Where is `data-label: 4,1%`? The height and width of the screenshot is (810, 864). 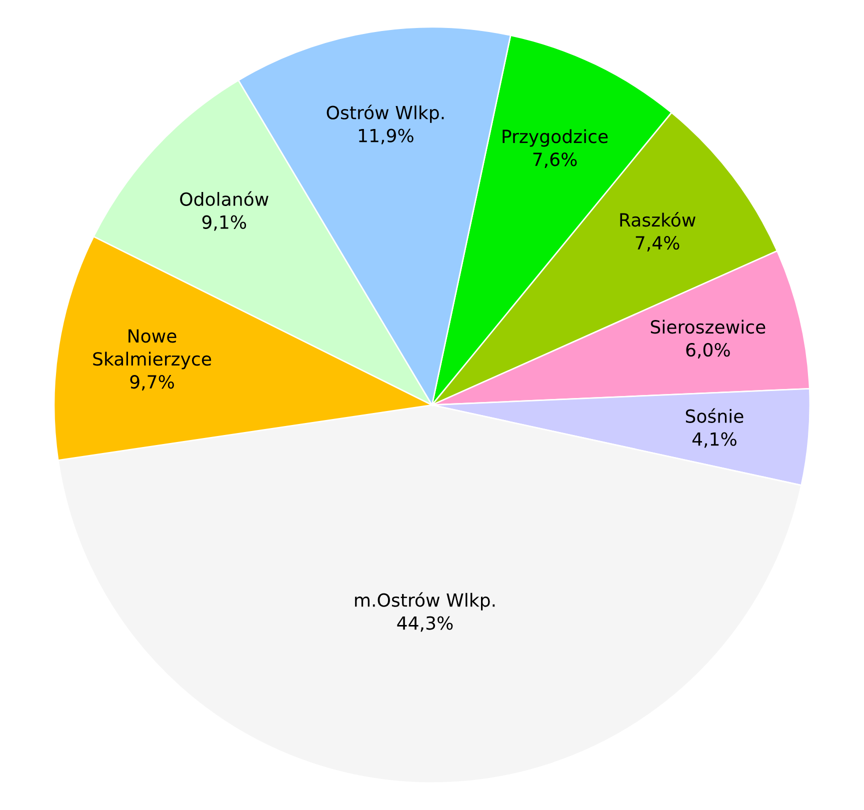 data-label: 4,1% is located at coordinates (714, 440).